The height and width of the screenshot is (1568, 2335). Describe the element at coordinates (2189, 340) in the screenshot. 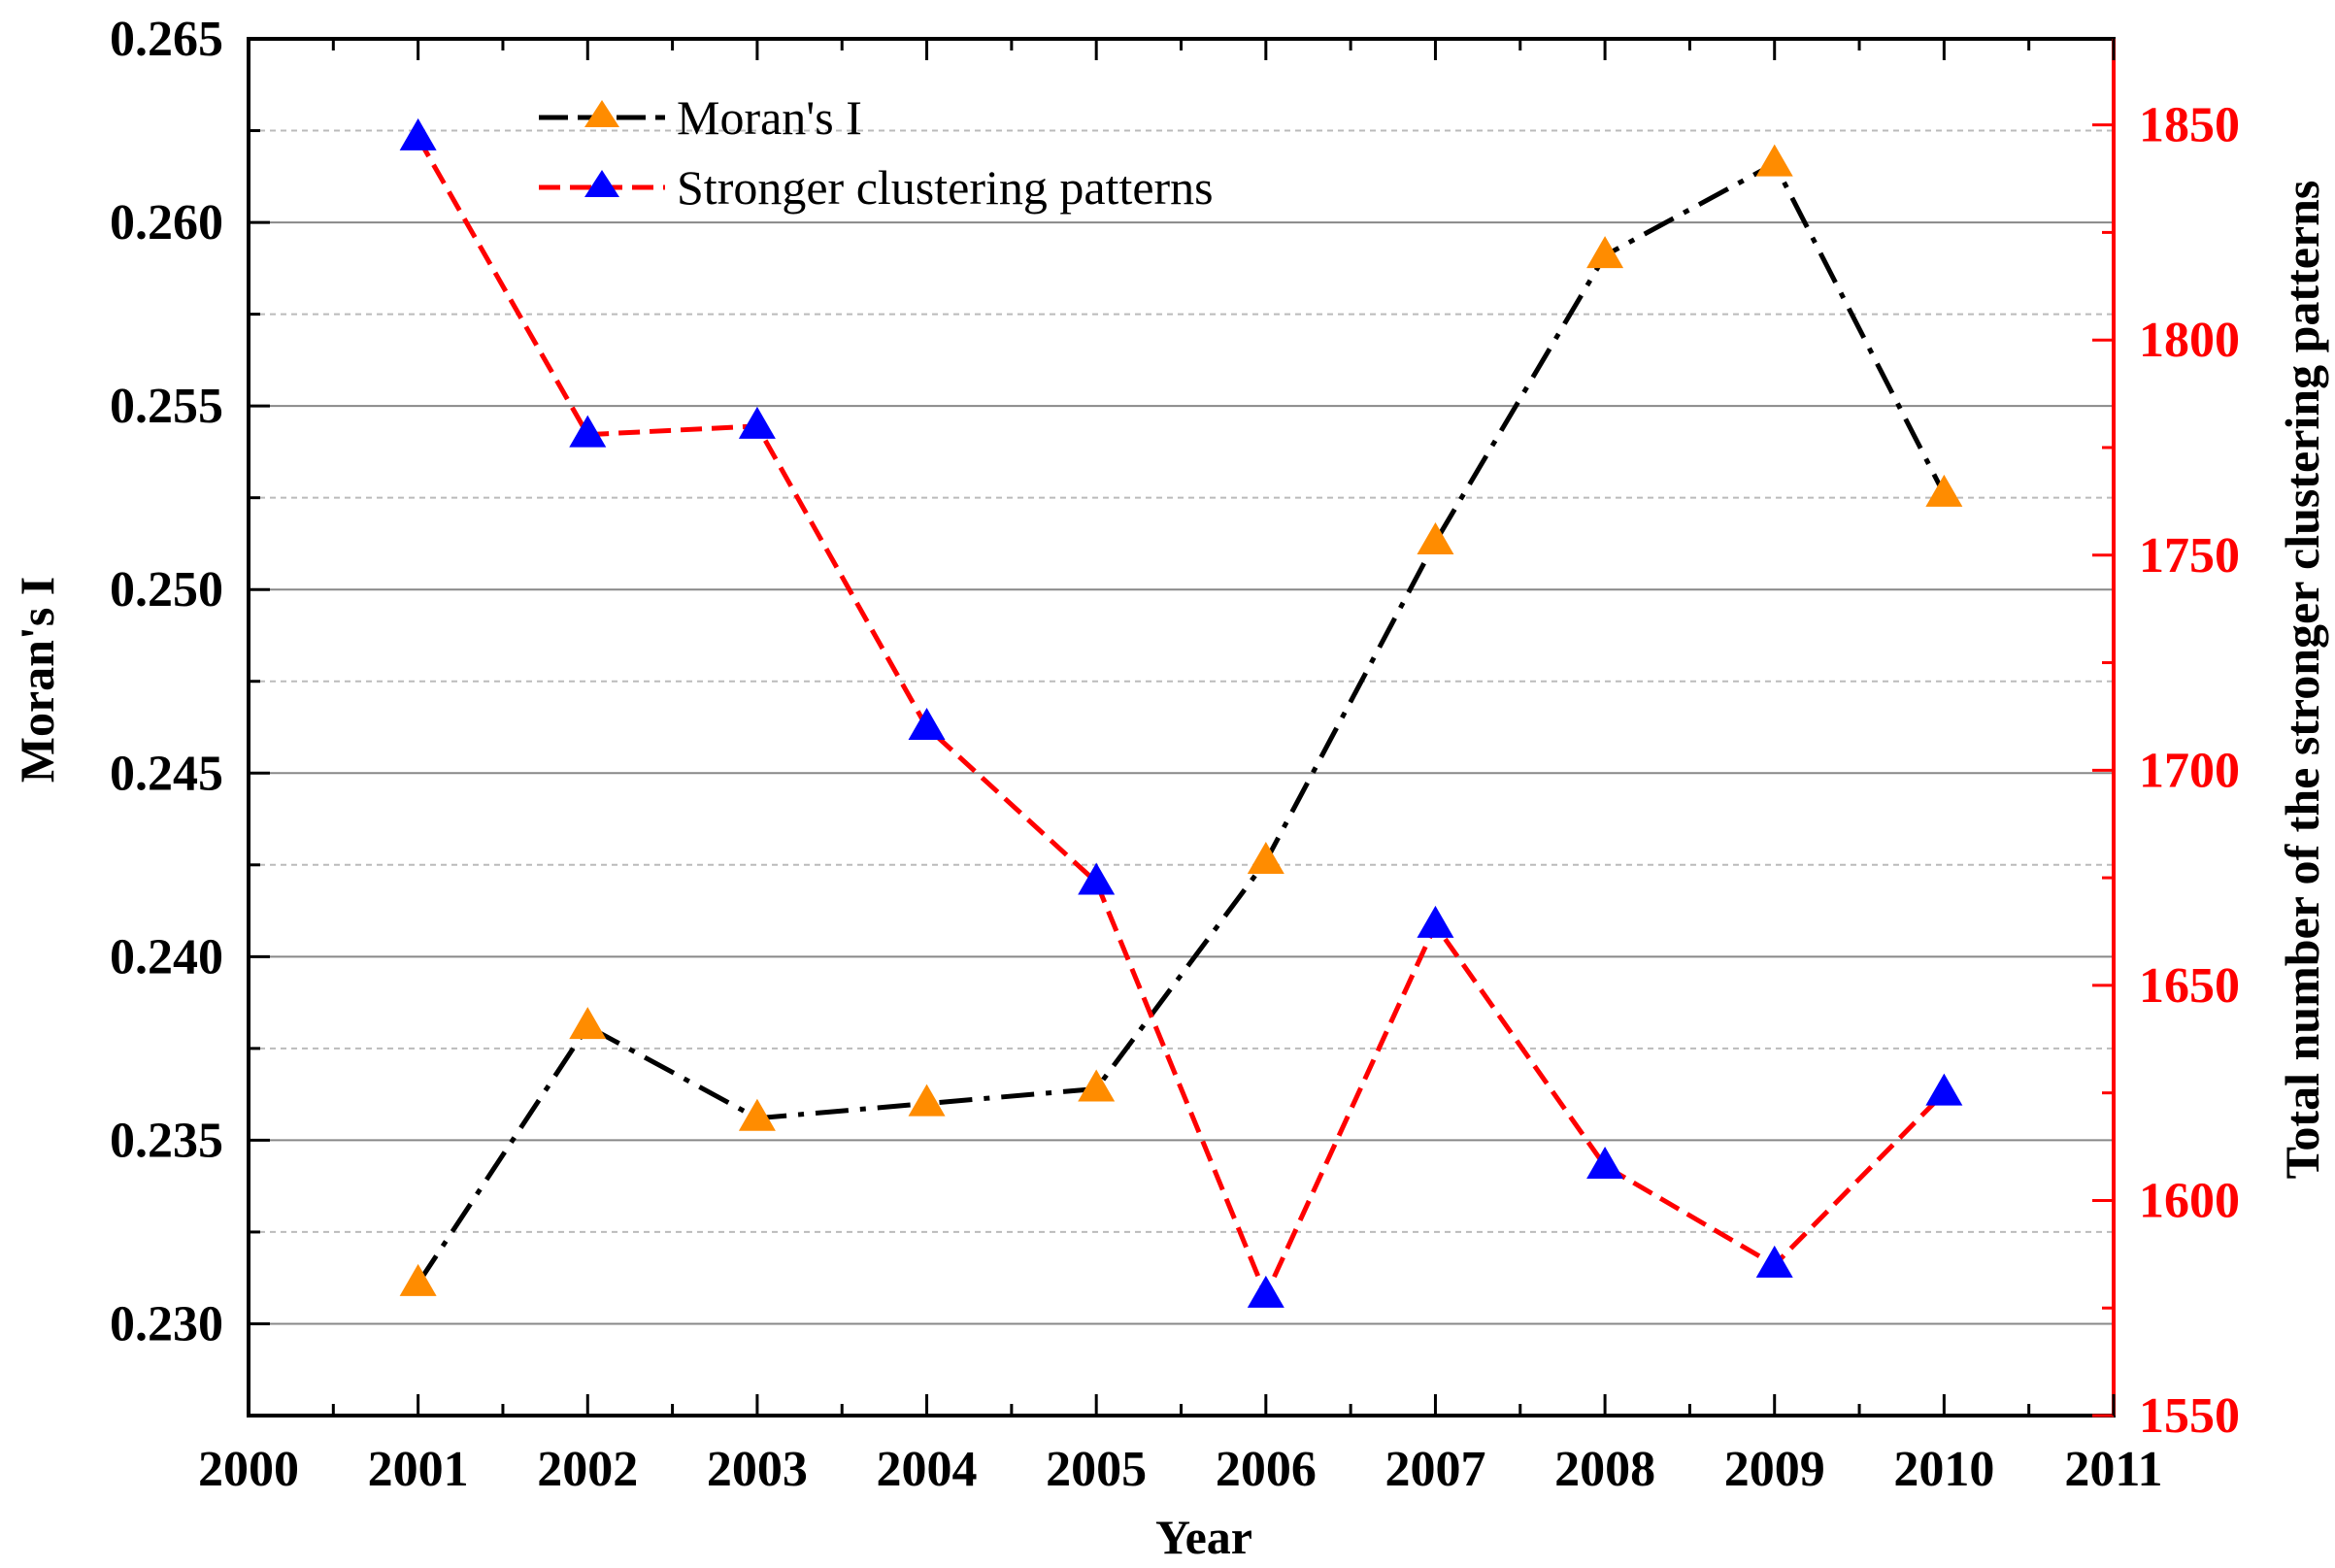

I see `y2-tick-label: 1800` at that location.